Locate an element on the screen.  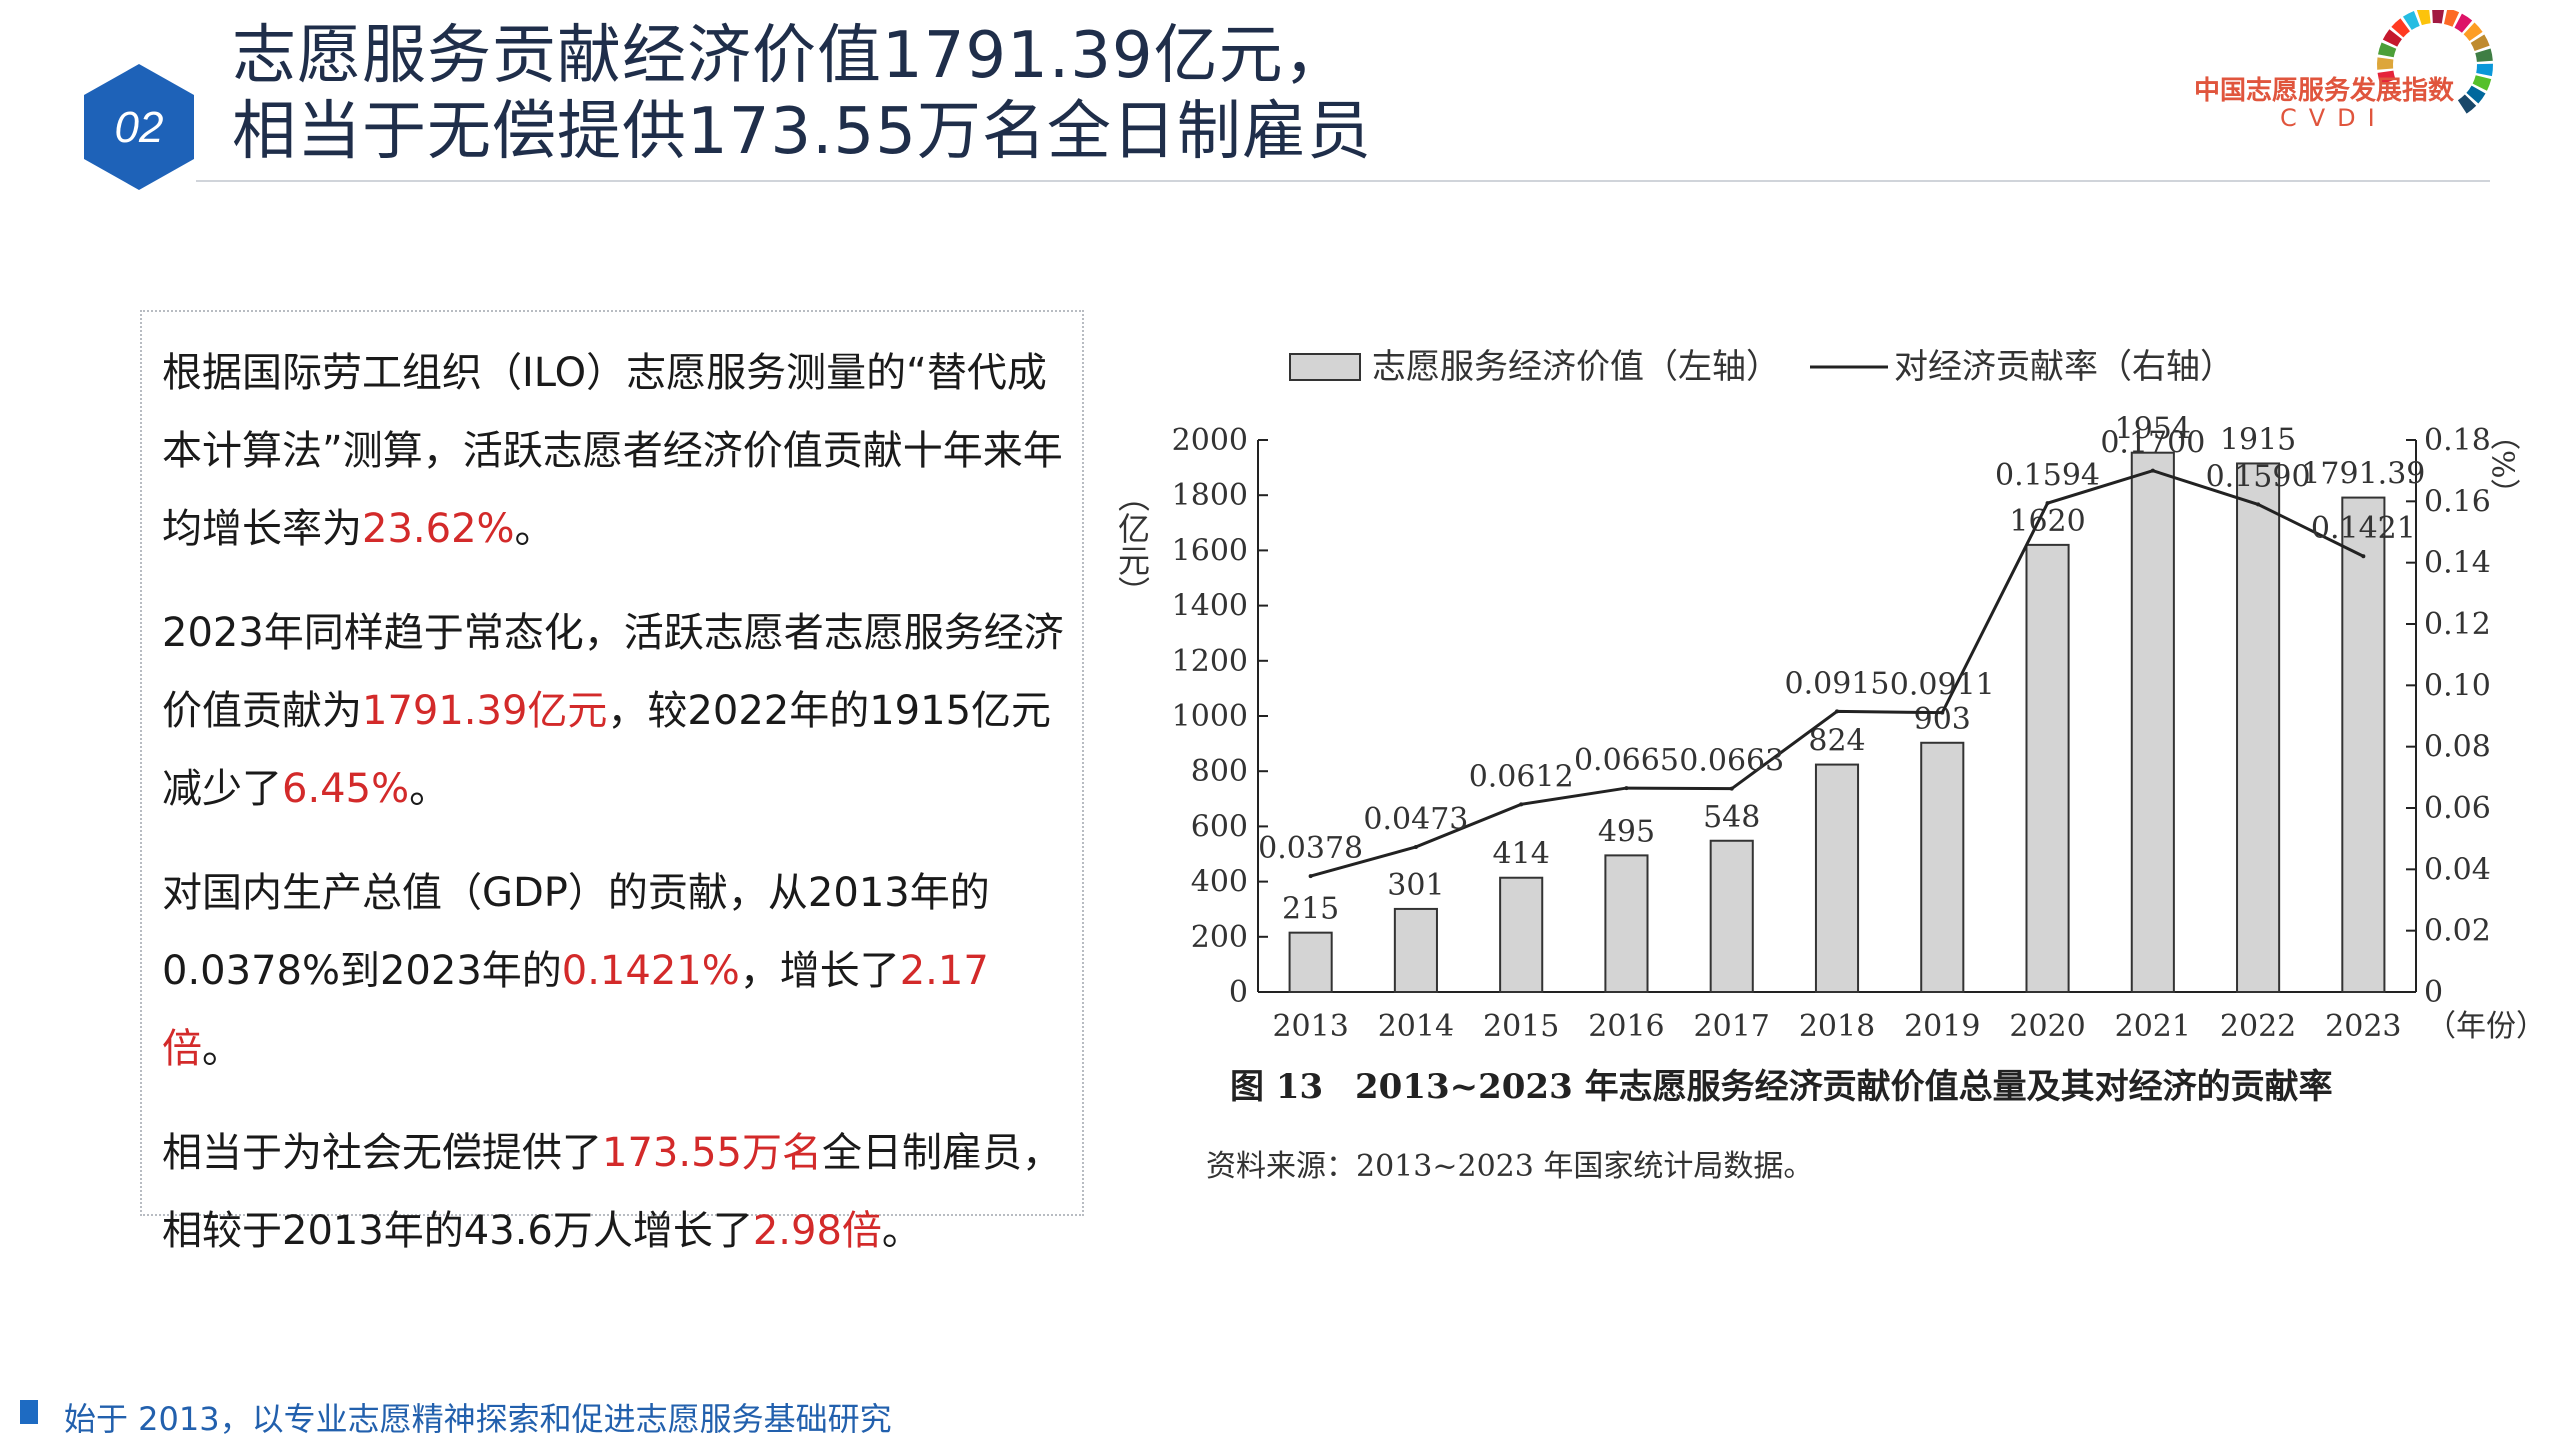
y-left-tick-label: 1400 is located at coordinates (1210, 606).